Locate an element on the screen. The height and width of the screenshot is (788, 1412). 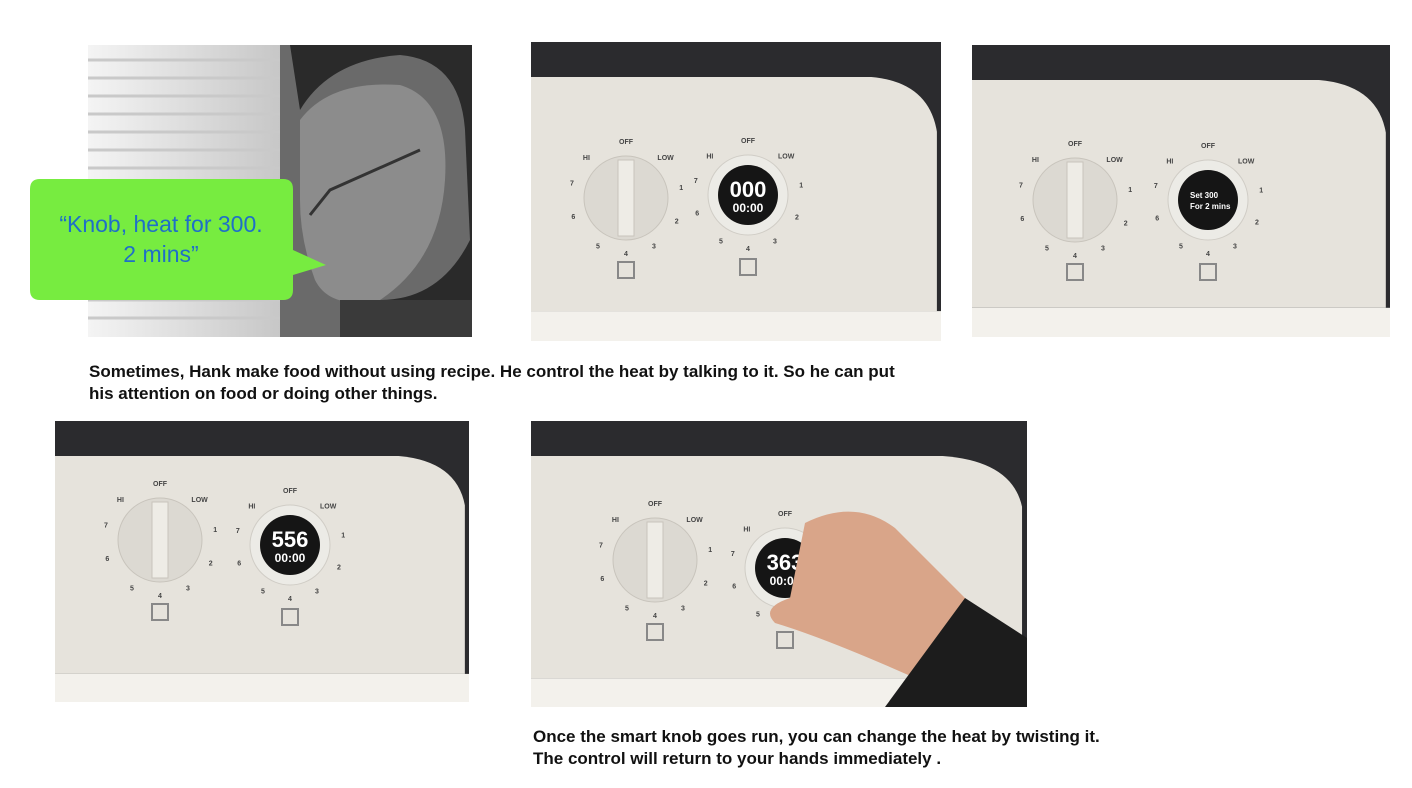
photo-person is located at coordinates (280, 191).